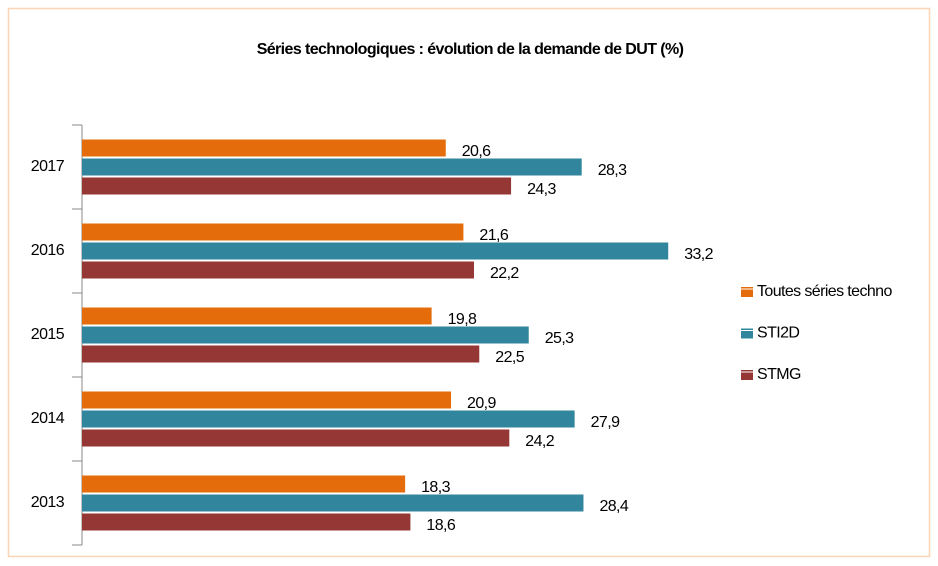  I want to click on data-label: 24,2, so click(539, 441).